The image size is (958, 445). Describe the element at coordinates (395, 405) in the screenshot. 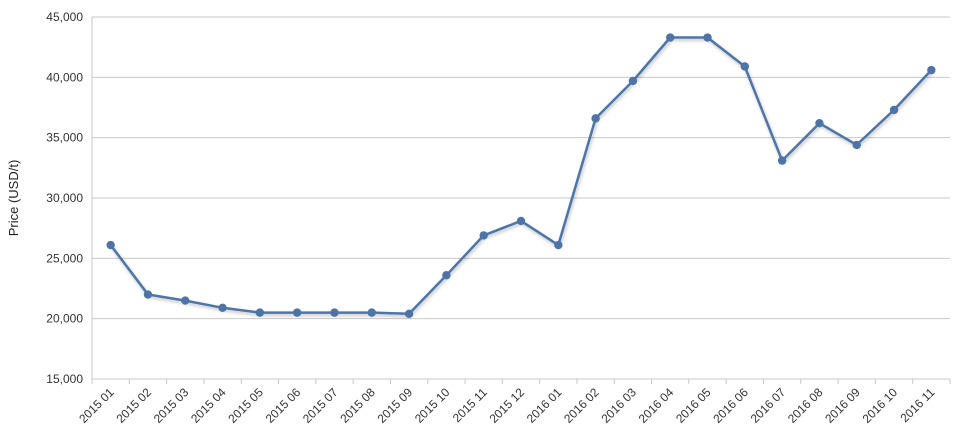

I see `x-tick-label: 2015 09` at that location.